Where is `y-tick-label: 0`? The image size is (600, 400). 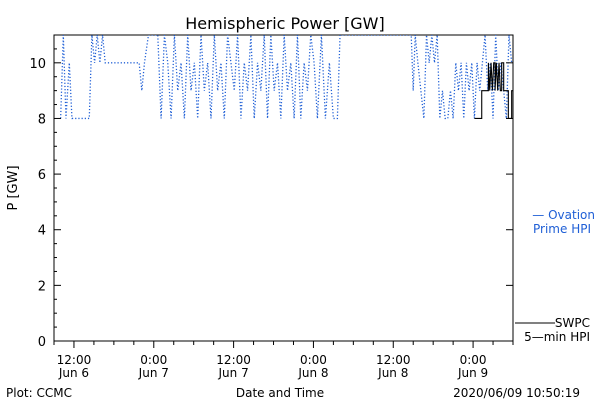
y-tick-label: 0 is located at coordinates (42, 342).